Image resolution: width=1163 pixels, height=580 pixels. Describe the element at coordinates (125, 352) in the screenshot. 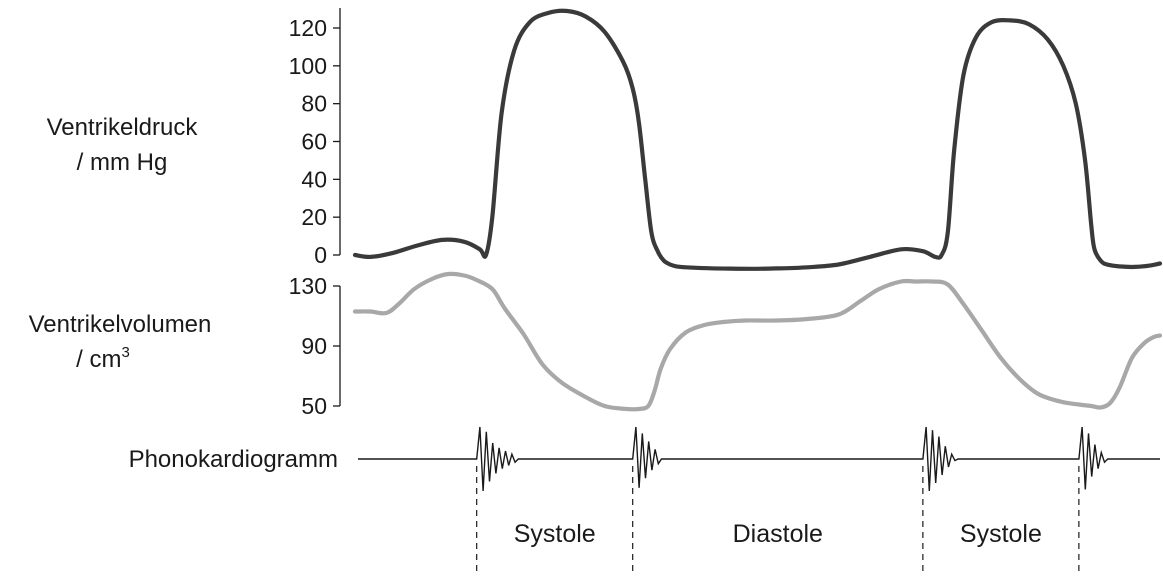

I see `volume-unit-superscript: 3` at that location.